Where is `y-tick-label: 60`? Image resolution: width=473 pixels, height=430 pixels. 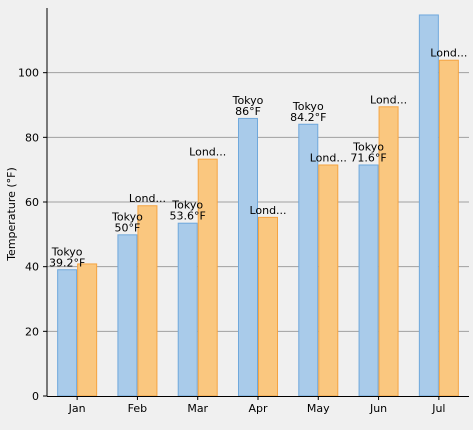
y-tick-label: 60 is located at coordinates (32, 202).